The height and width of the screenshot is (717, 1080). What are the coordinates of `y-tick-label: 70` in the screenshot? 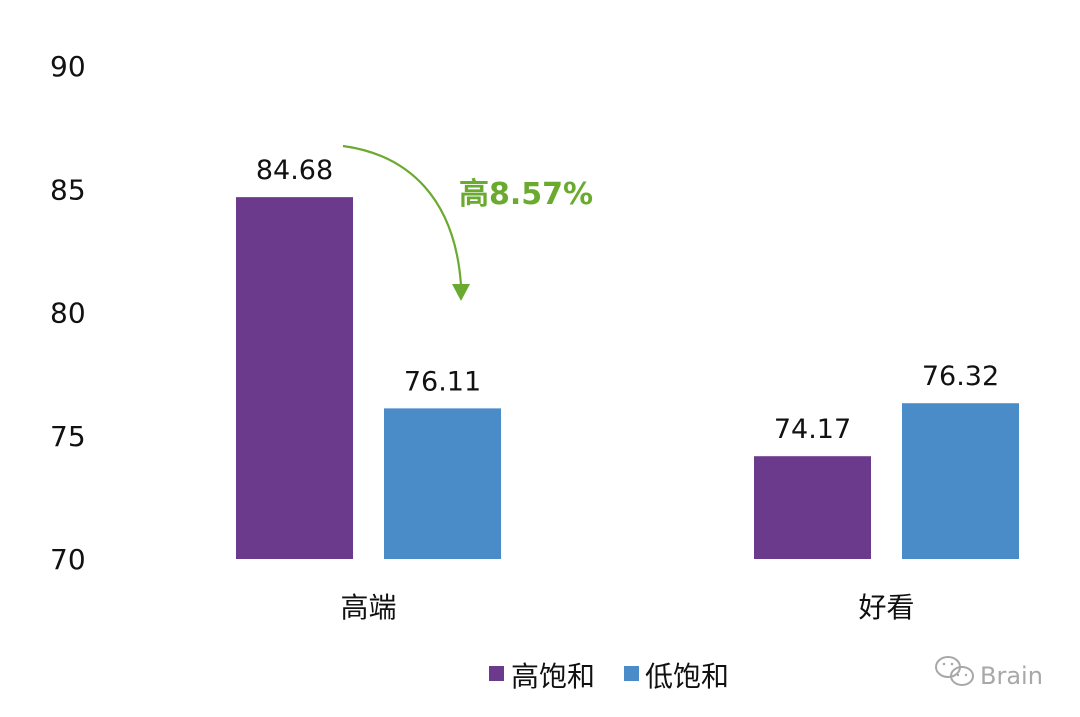 It's located at (68, 559).